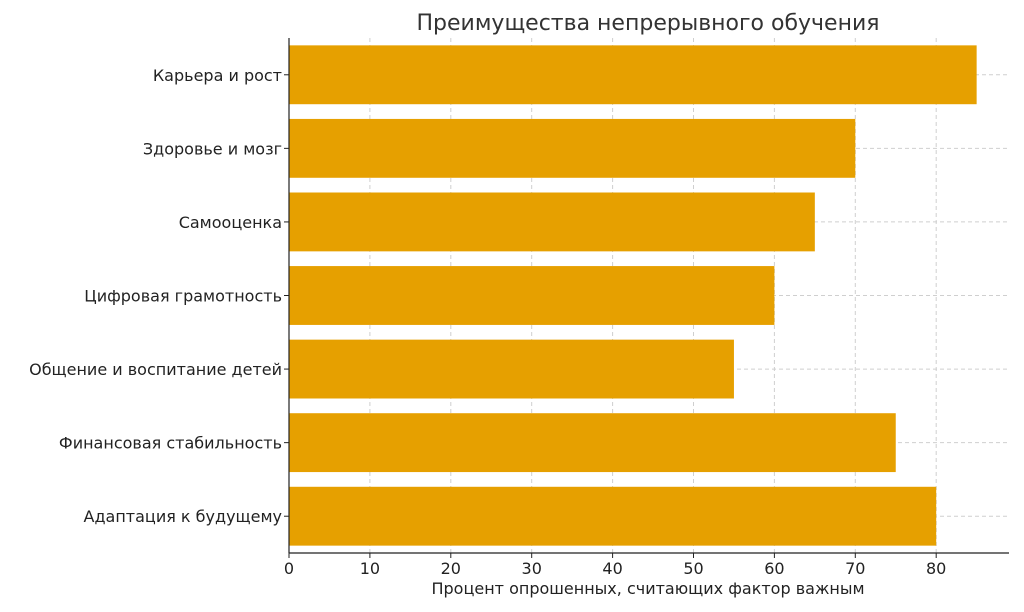 Image resolution: width=1024 pixels, height=612 pixels. I want to click on category-label: Карьера и рост, so click(217, 75).